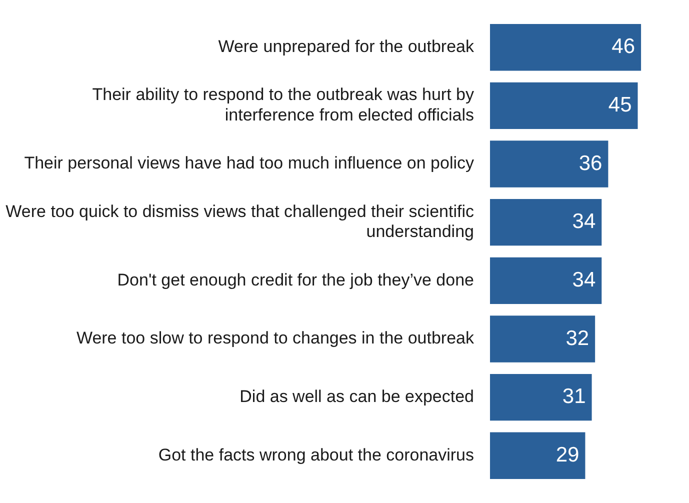 The width and height of the screenshot is (689, 503). What do you see at coordinates (275, 338) in the screenshot?
I see `y-tick-label: Were too slow to respond to changes in the outbreak` at bounding box center [275, 338].